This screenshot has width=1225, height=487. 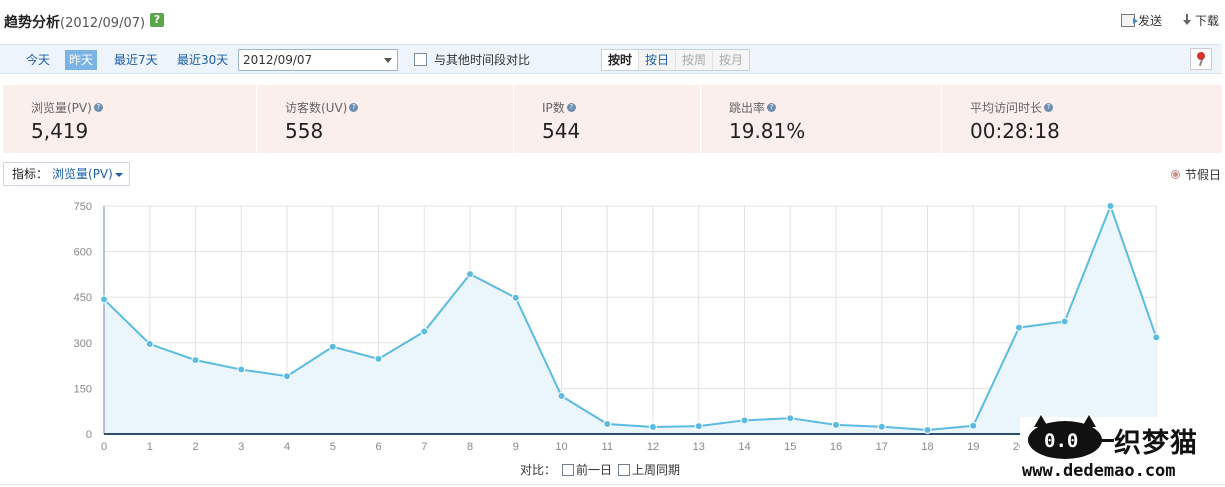 What do you see at coordinates (1200, 20) in the screenshot?
I see `download-button: 下载` at bounding box center [1200, 20].